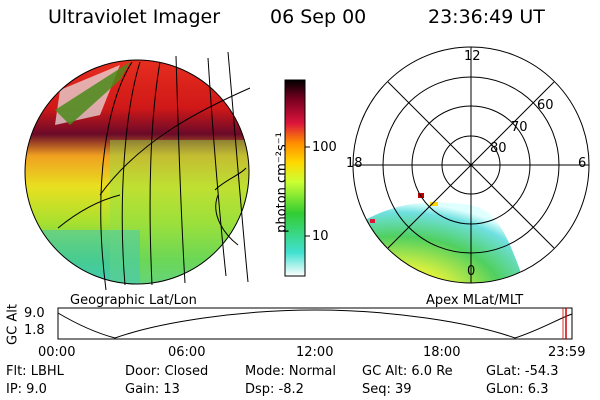 The width and height of the screenshot is (600, 400). Describe the element at coordinates (545, 105) in the screenshot. I see `mlat-label-60: 60` at that location.